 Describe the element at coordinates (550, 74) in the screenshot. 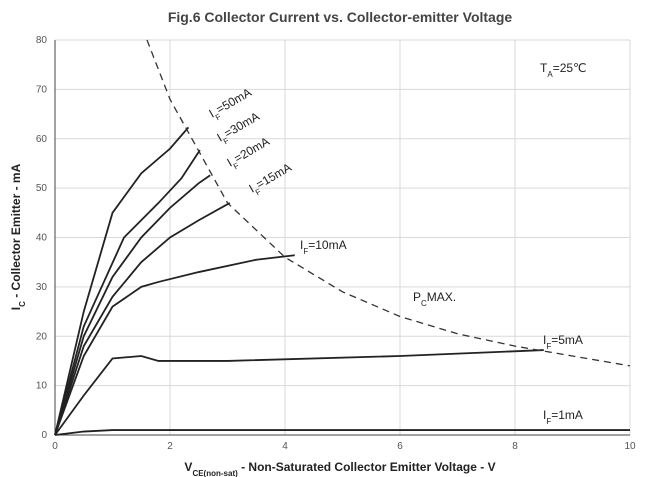

I see `text-part: A` at that location.